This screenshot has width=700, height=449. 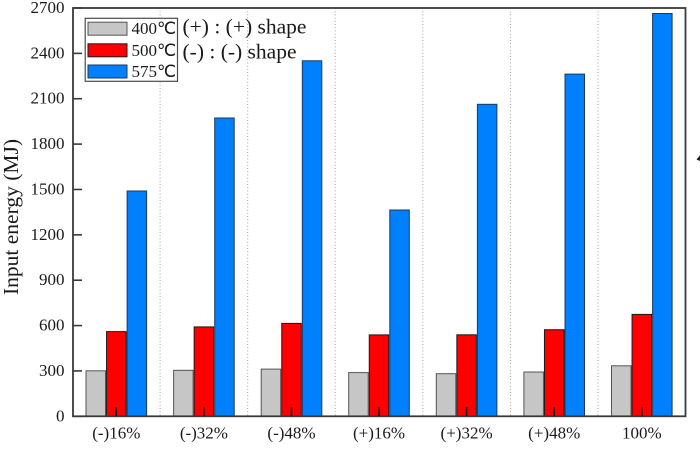 I want to click on svg-text: (+) : (+) shape, so click(x=245, y=27).